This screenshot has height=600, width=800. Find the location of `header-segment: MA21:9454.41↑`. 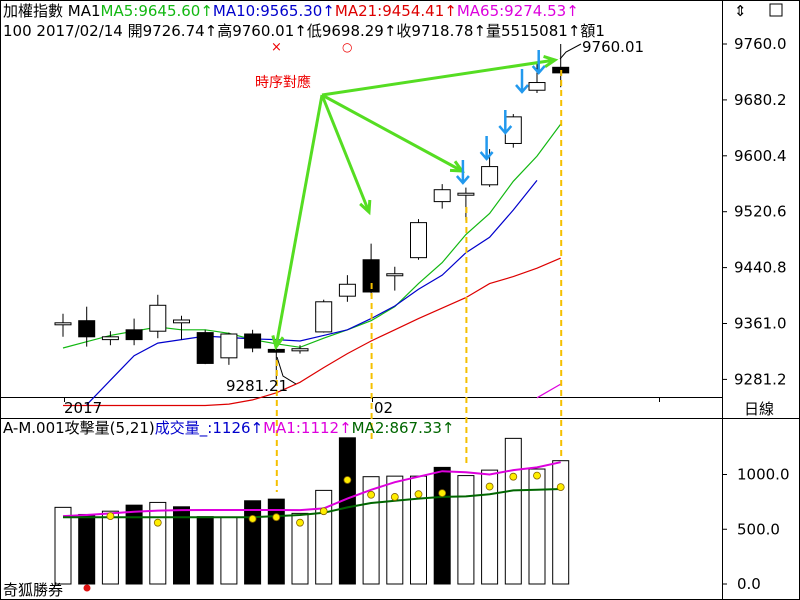

header-segment: MA21:9454.41↑ is located at coordinates (396, 11).